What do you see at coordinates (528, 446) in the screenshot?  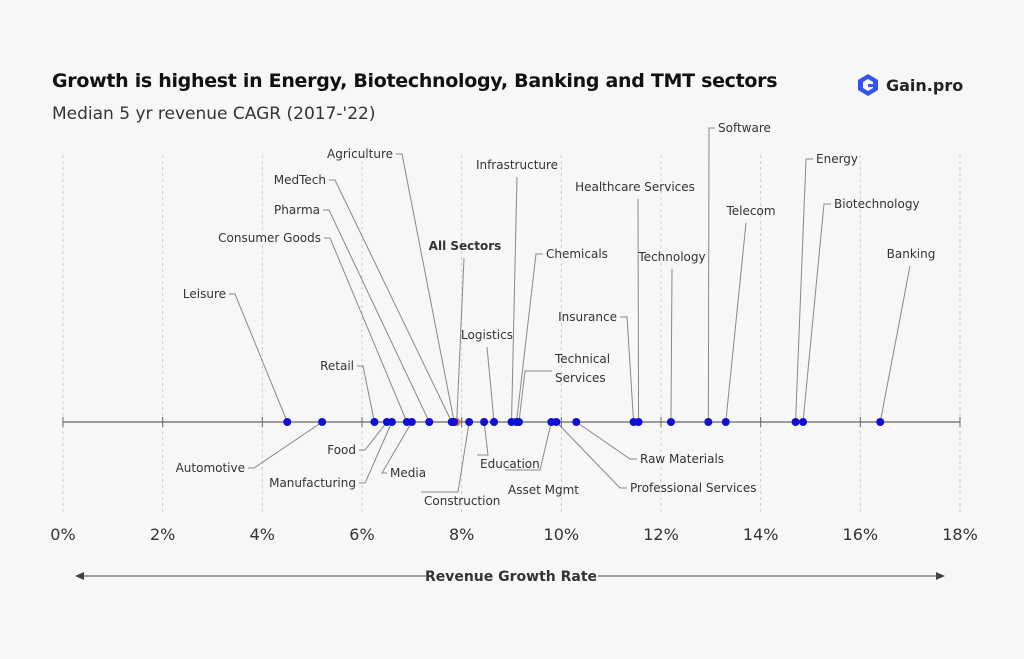 I see `leader-line-asset-mgmt` at bounding box center [528, 446].